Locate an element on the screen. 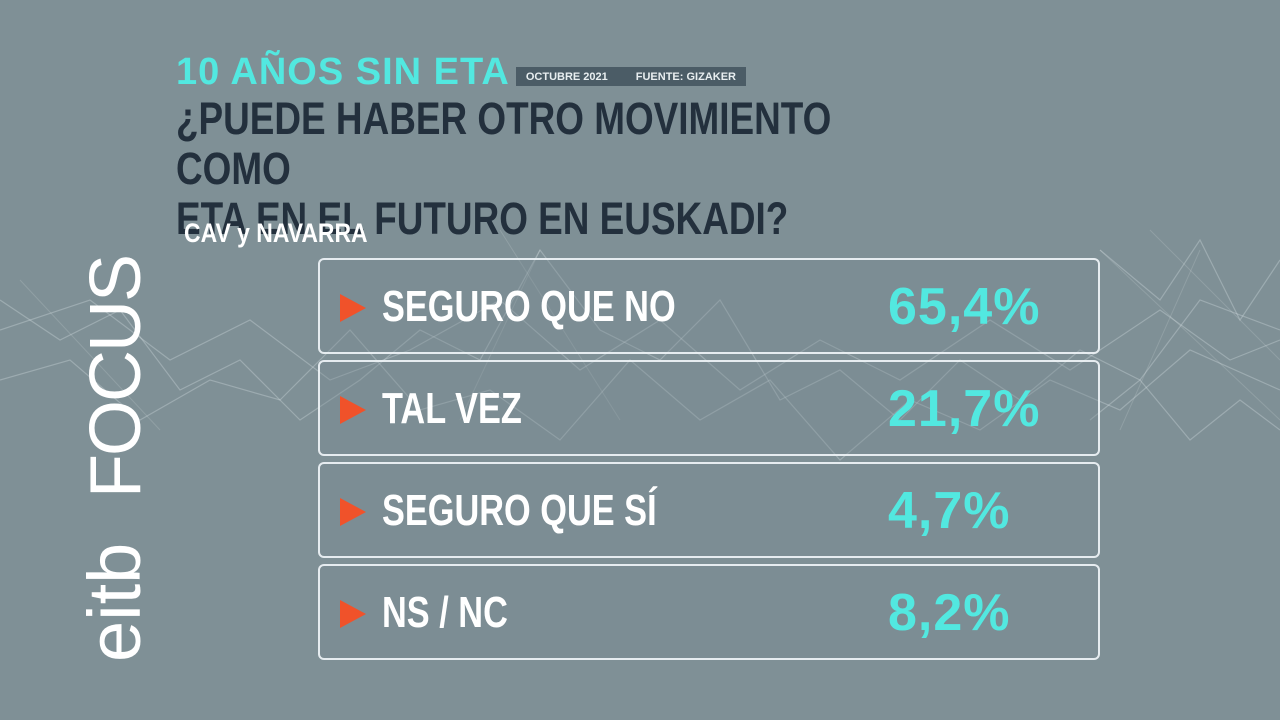  result-value: 65,4% is located at coordinates (964, 307).